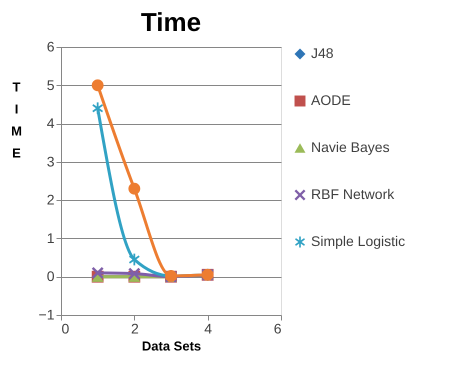 The image size is (474, 388). What do you see at coordinates (353, 194) in the screenshot?
I see `legend-label: RBF Network` at bounding box center [353, 194].